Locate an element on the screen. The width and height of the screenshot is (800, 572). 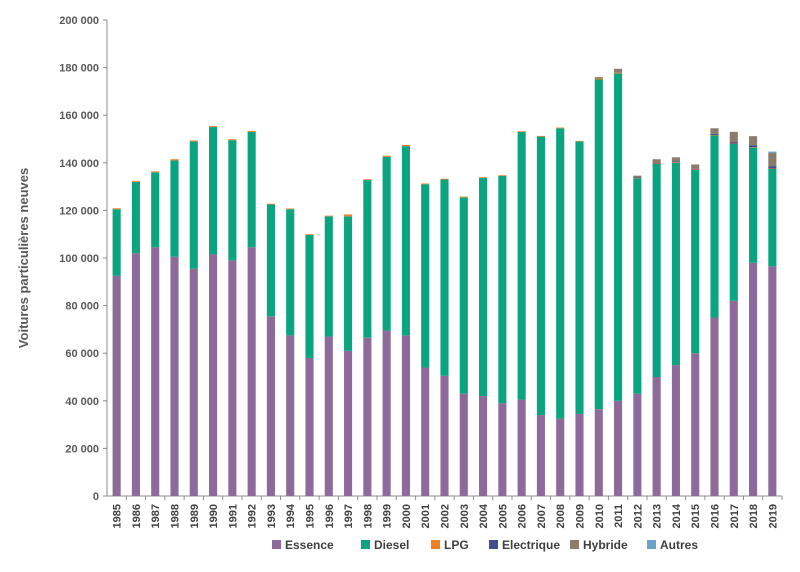
y-tick-label: 180 000 is located at coordinates (79, 69).